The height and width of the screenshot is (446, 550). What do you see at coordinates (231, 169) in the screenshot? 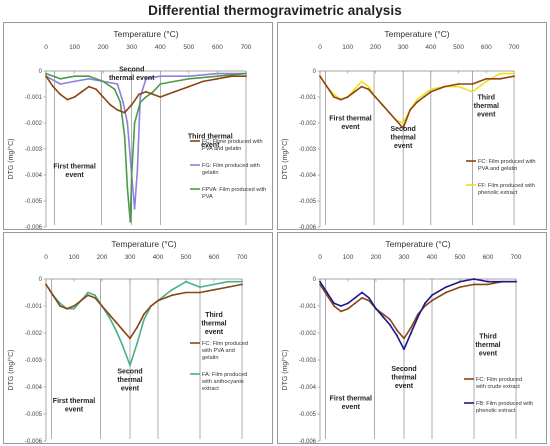
I see `legend-entry-FG: FG: Film produced with gelatin` at bounding box center [231, 169].